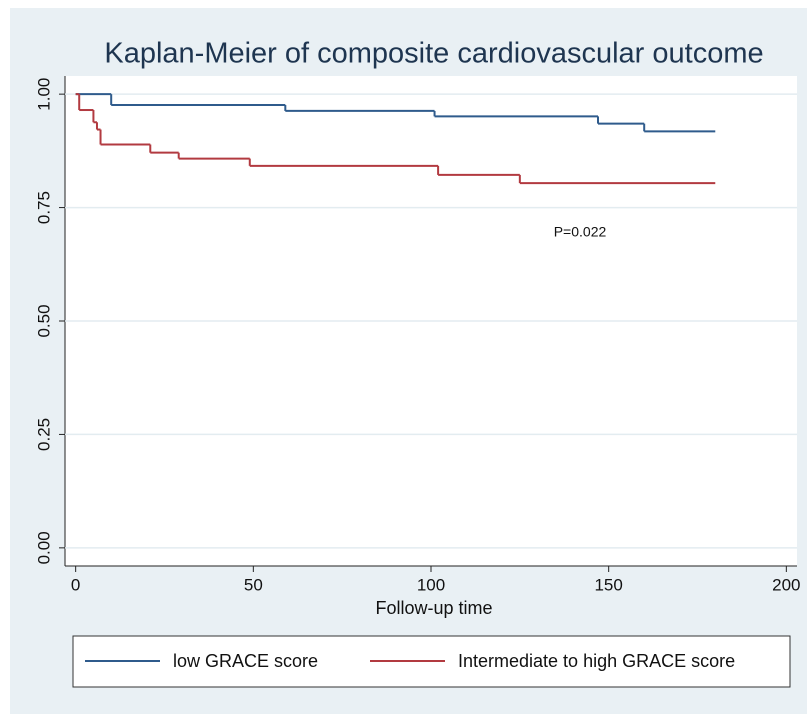  Describe the element at coordinates (431, 661) in the screenshot. I see `legend` at that location.